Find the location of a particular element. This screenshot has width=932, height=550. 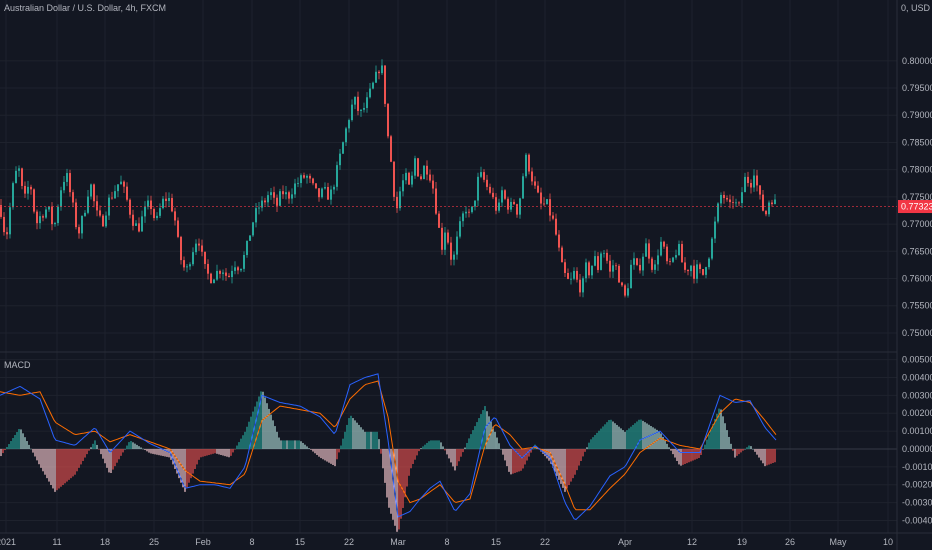

price-tick-label: 0.80000 is located at coordinates (917, 61).